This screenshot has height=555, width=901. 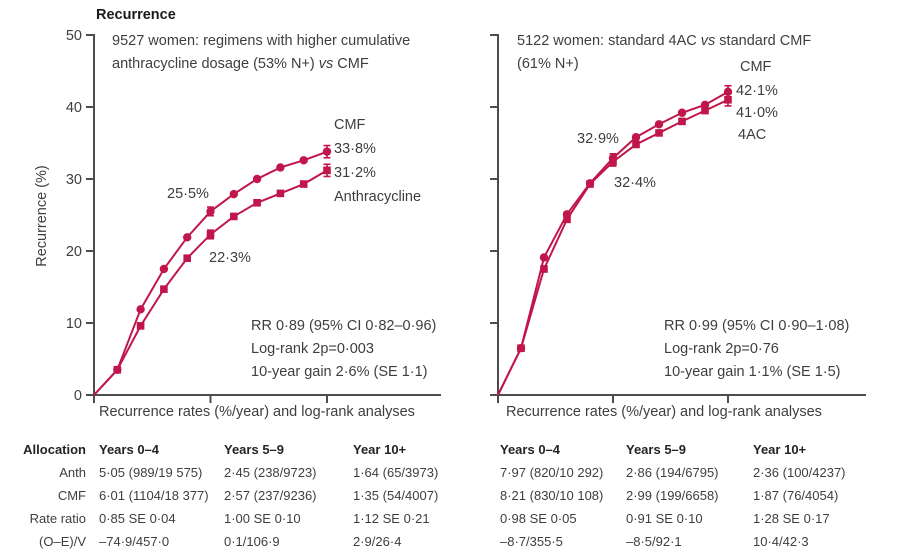 I want to click on left-series1-end-value: 33·8%, so click(x=355, y=149).